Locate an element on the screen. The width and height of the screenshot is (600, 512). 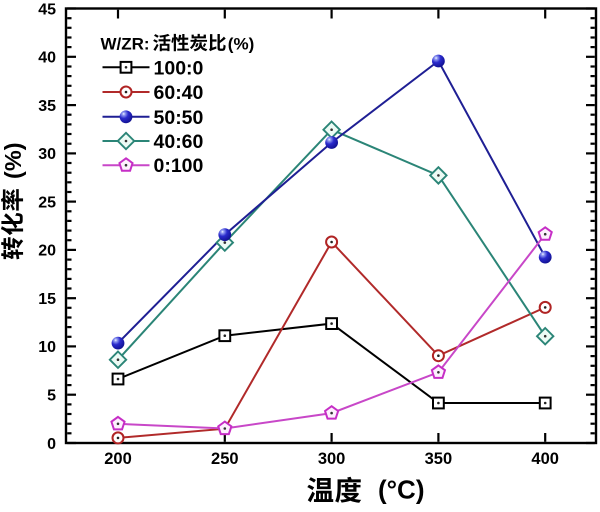
svg-text: 60:40 is located at coordinates (179, 93).